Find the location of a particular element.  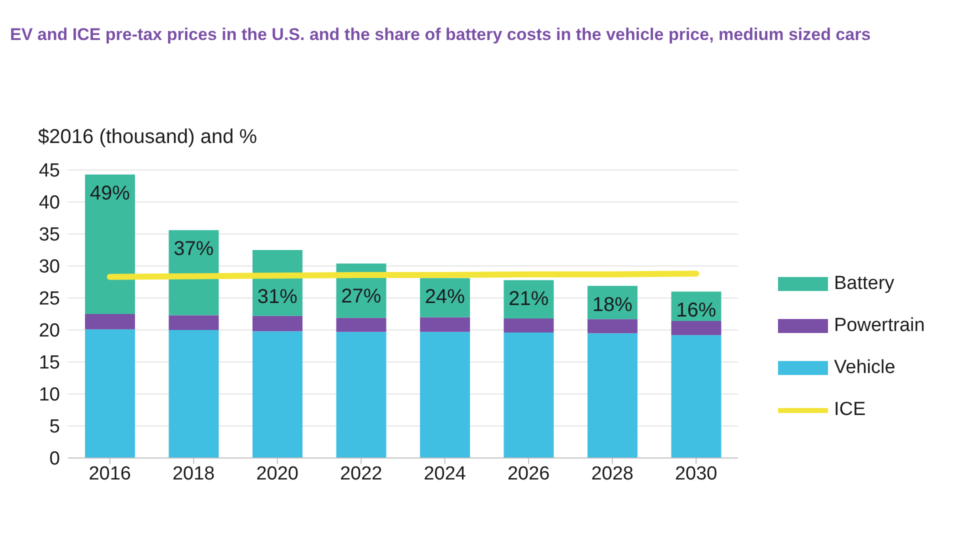

annotation: 16% is located at coordinates (696, 311).